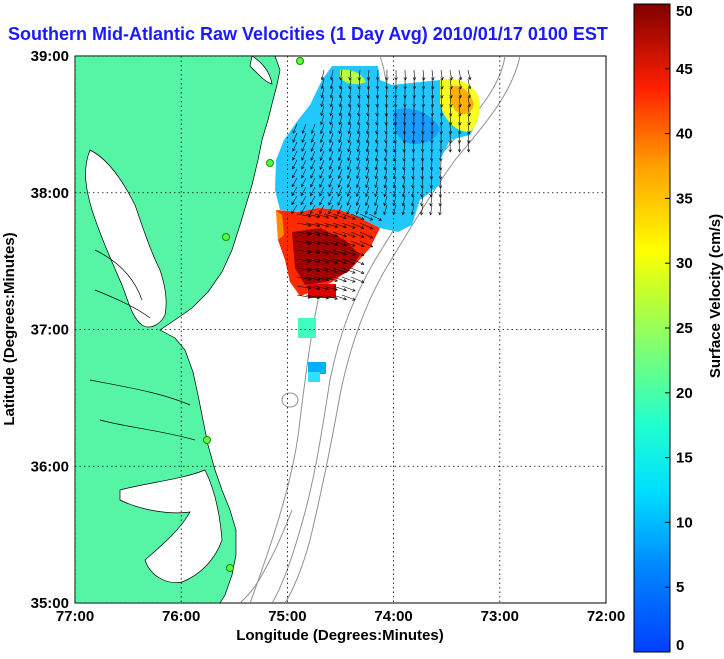 Image resolution: width=724 pixels, height=659 pixels. Describe the element at coordinates (50, 603) in the screenshot. I see `y-tick-label: 35:00` at that location.